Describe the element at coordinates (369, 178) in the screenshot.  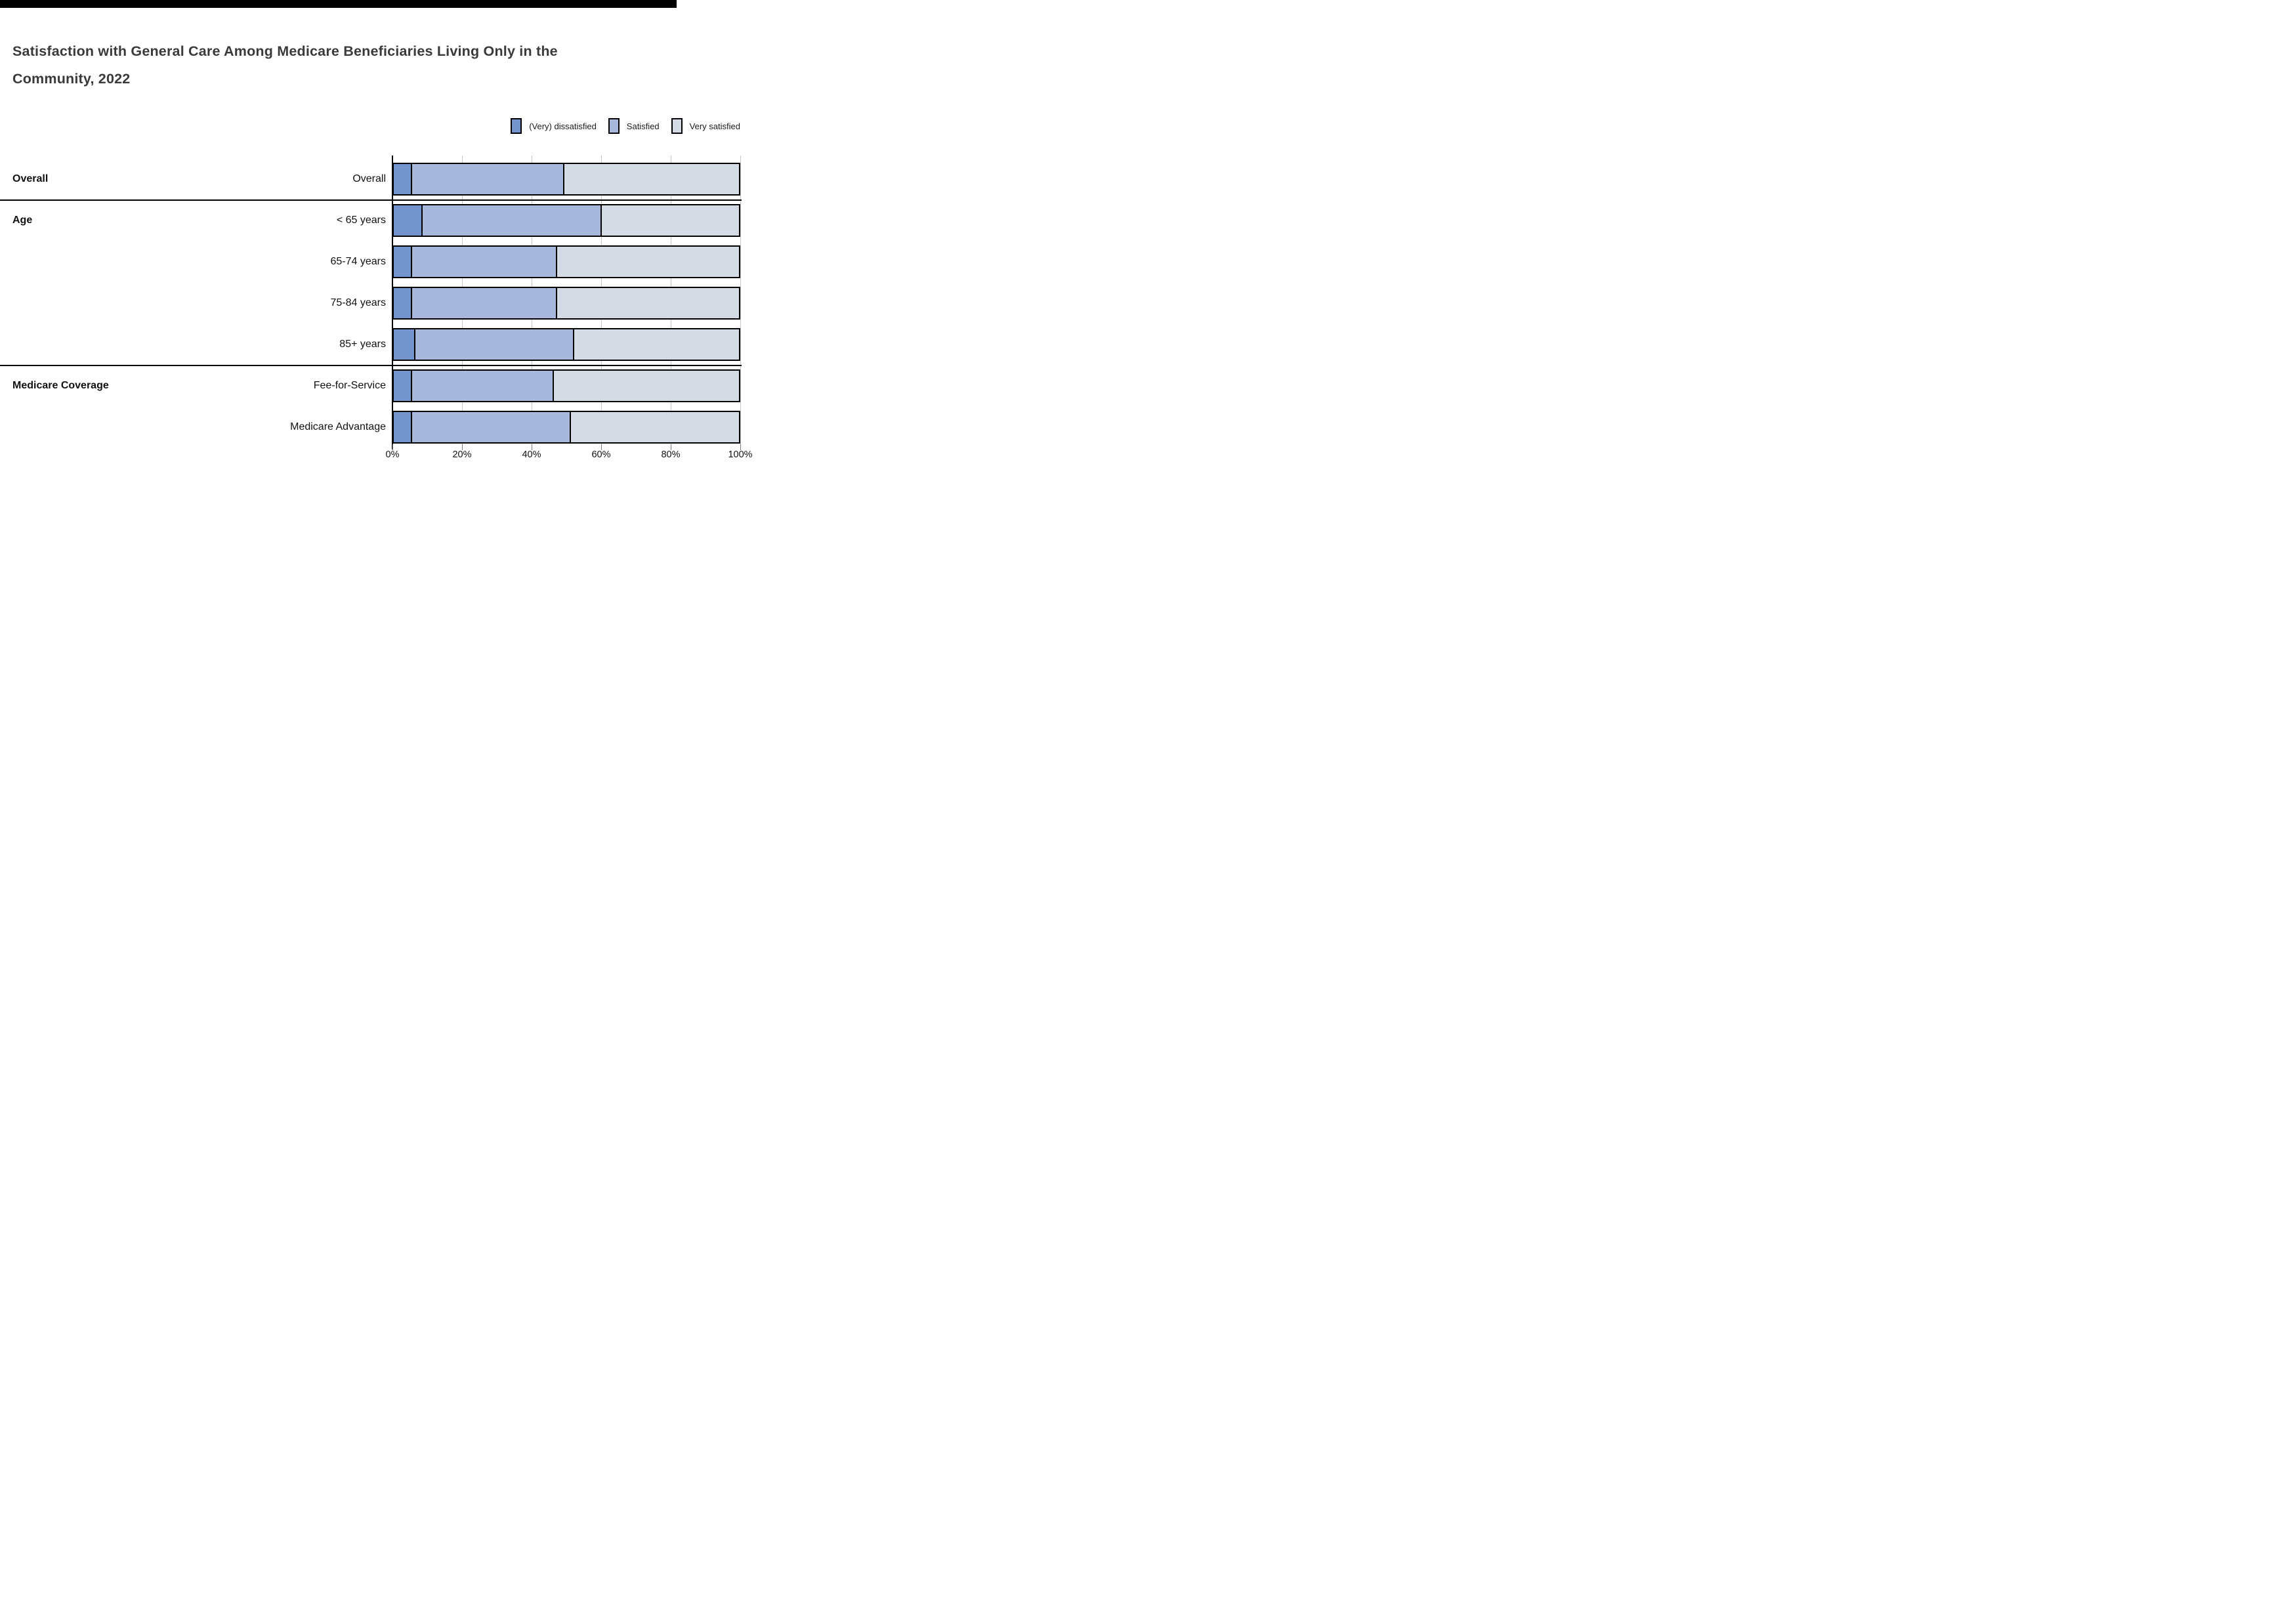
I see `row-label: Overall` at that location.